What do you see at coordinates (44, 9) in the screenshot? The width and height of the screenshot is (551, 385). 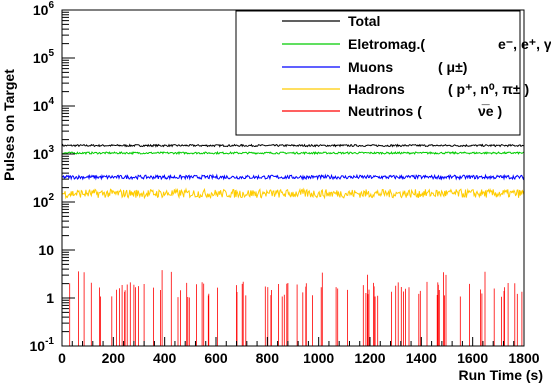 I see `y-tick-label: 10⁶` at bounding box center [44, 9].